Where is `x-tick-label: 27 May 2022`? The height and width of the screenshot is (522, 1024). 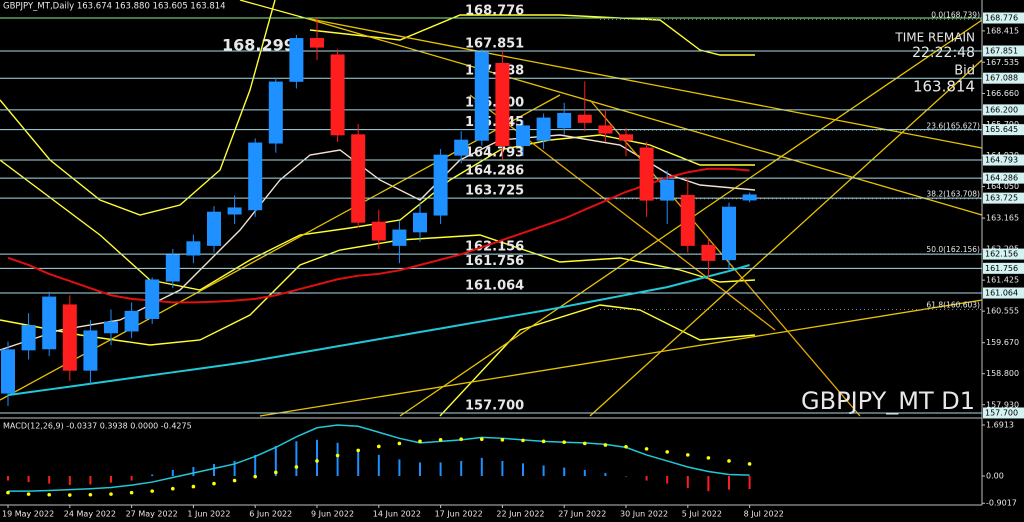 x-tick-label: 27 May 2022 is located at coordinates (152, 514).